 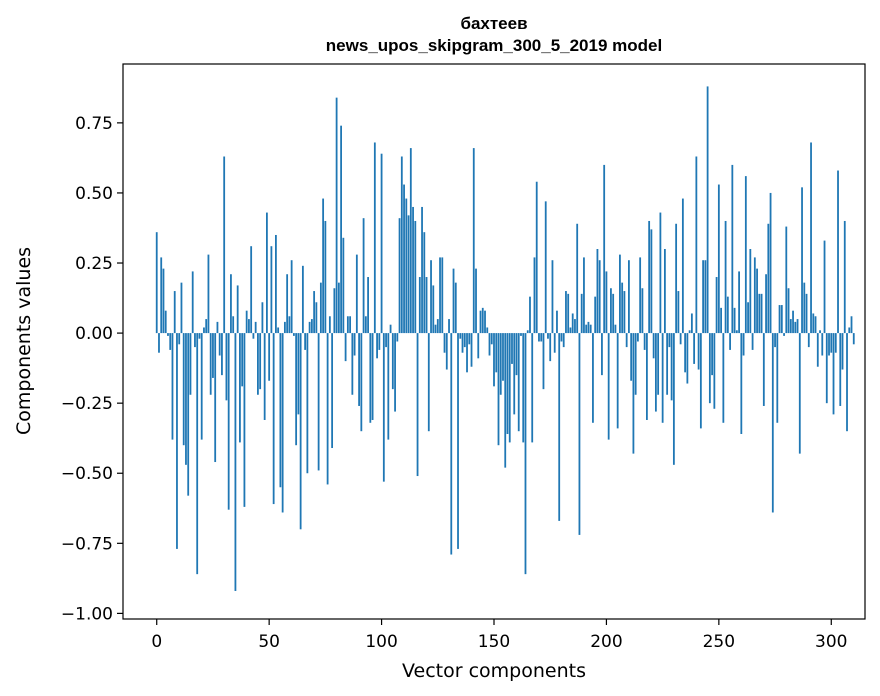 I want to click on chart-subtitle: news_upos_skipgram_300_5_2019 model, so click(x=494, y=45).